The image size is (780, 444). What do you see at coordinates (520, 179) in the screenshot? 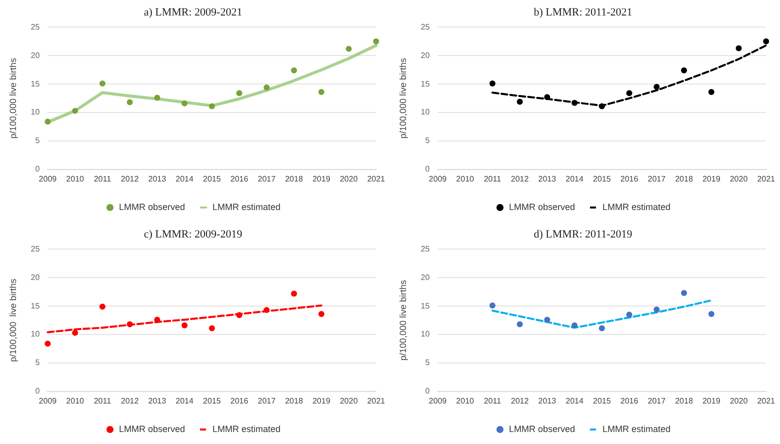
I see `x-tick-label: 2012` at bounding box center [520, 179].